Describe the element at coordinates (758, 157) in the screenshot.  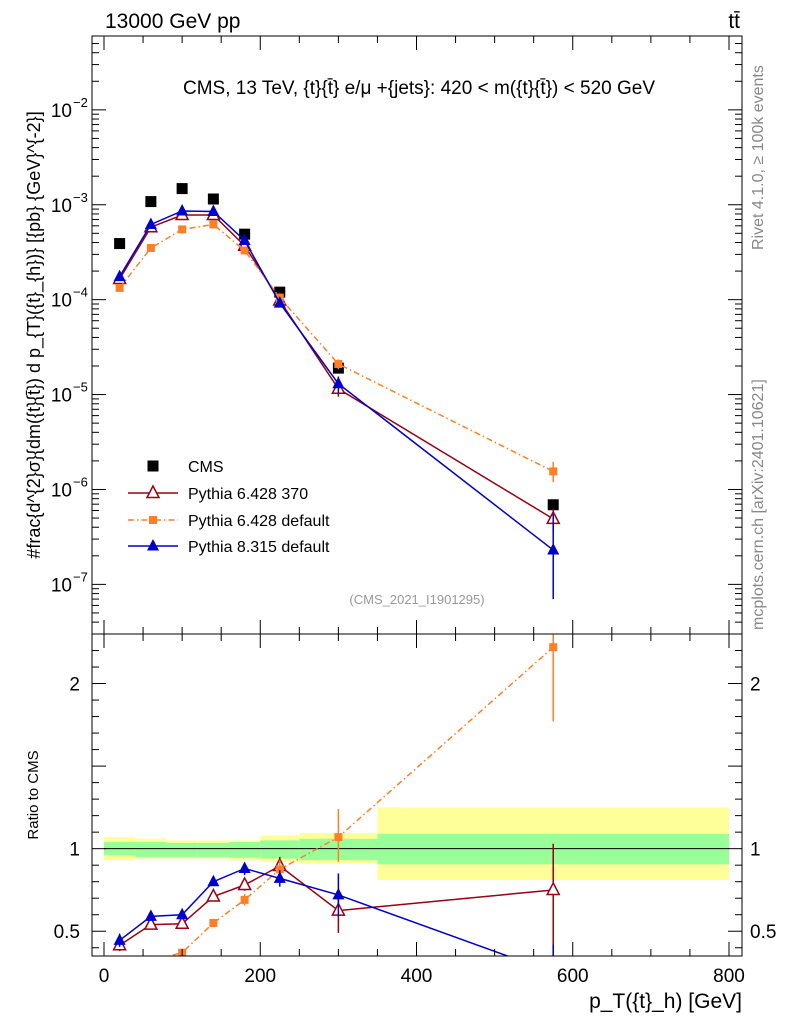
I see `rivet-version-label: Rivet 4.1.0, ≥ 100k events` at that location.